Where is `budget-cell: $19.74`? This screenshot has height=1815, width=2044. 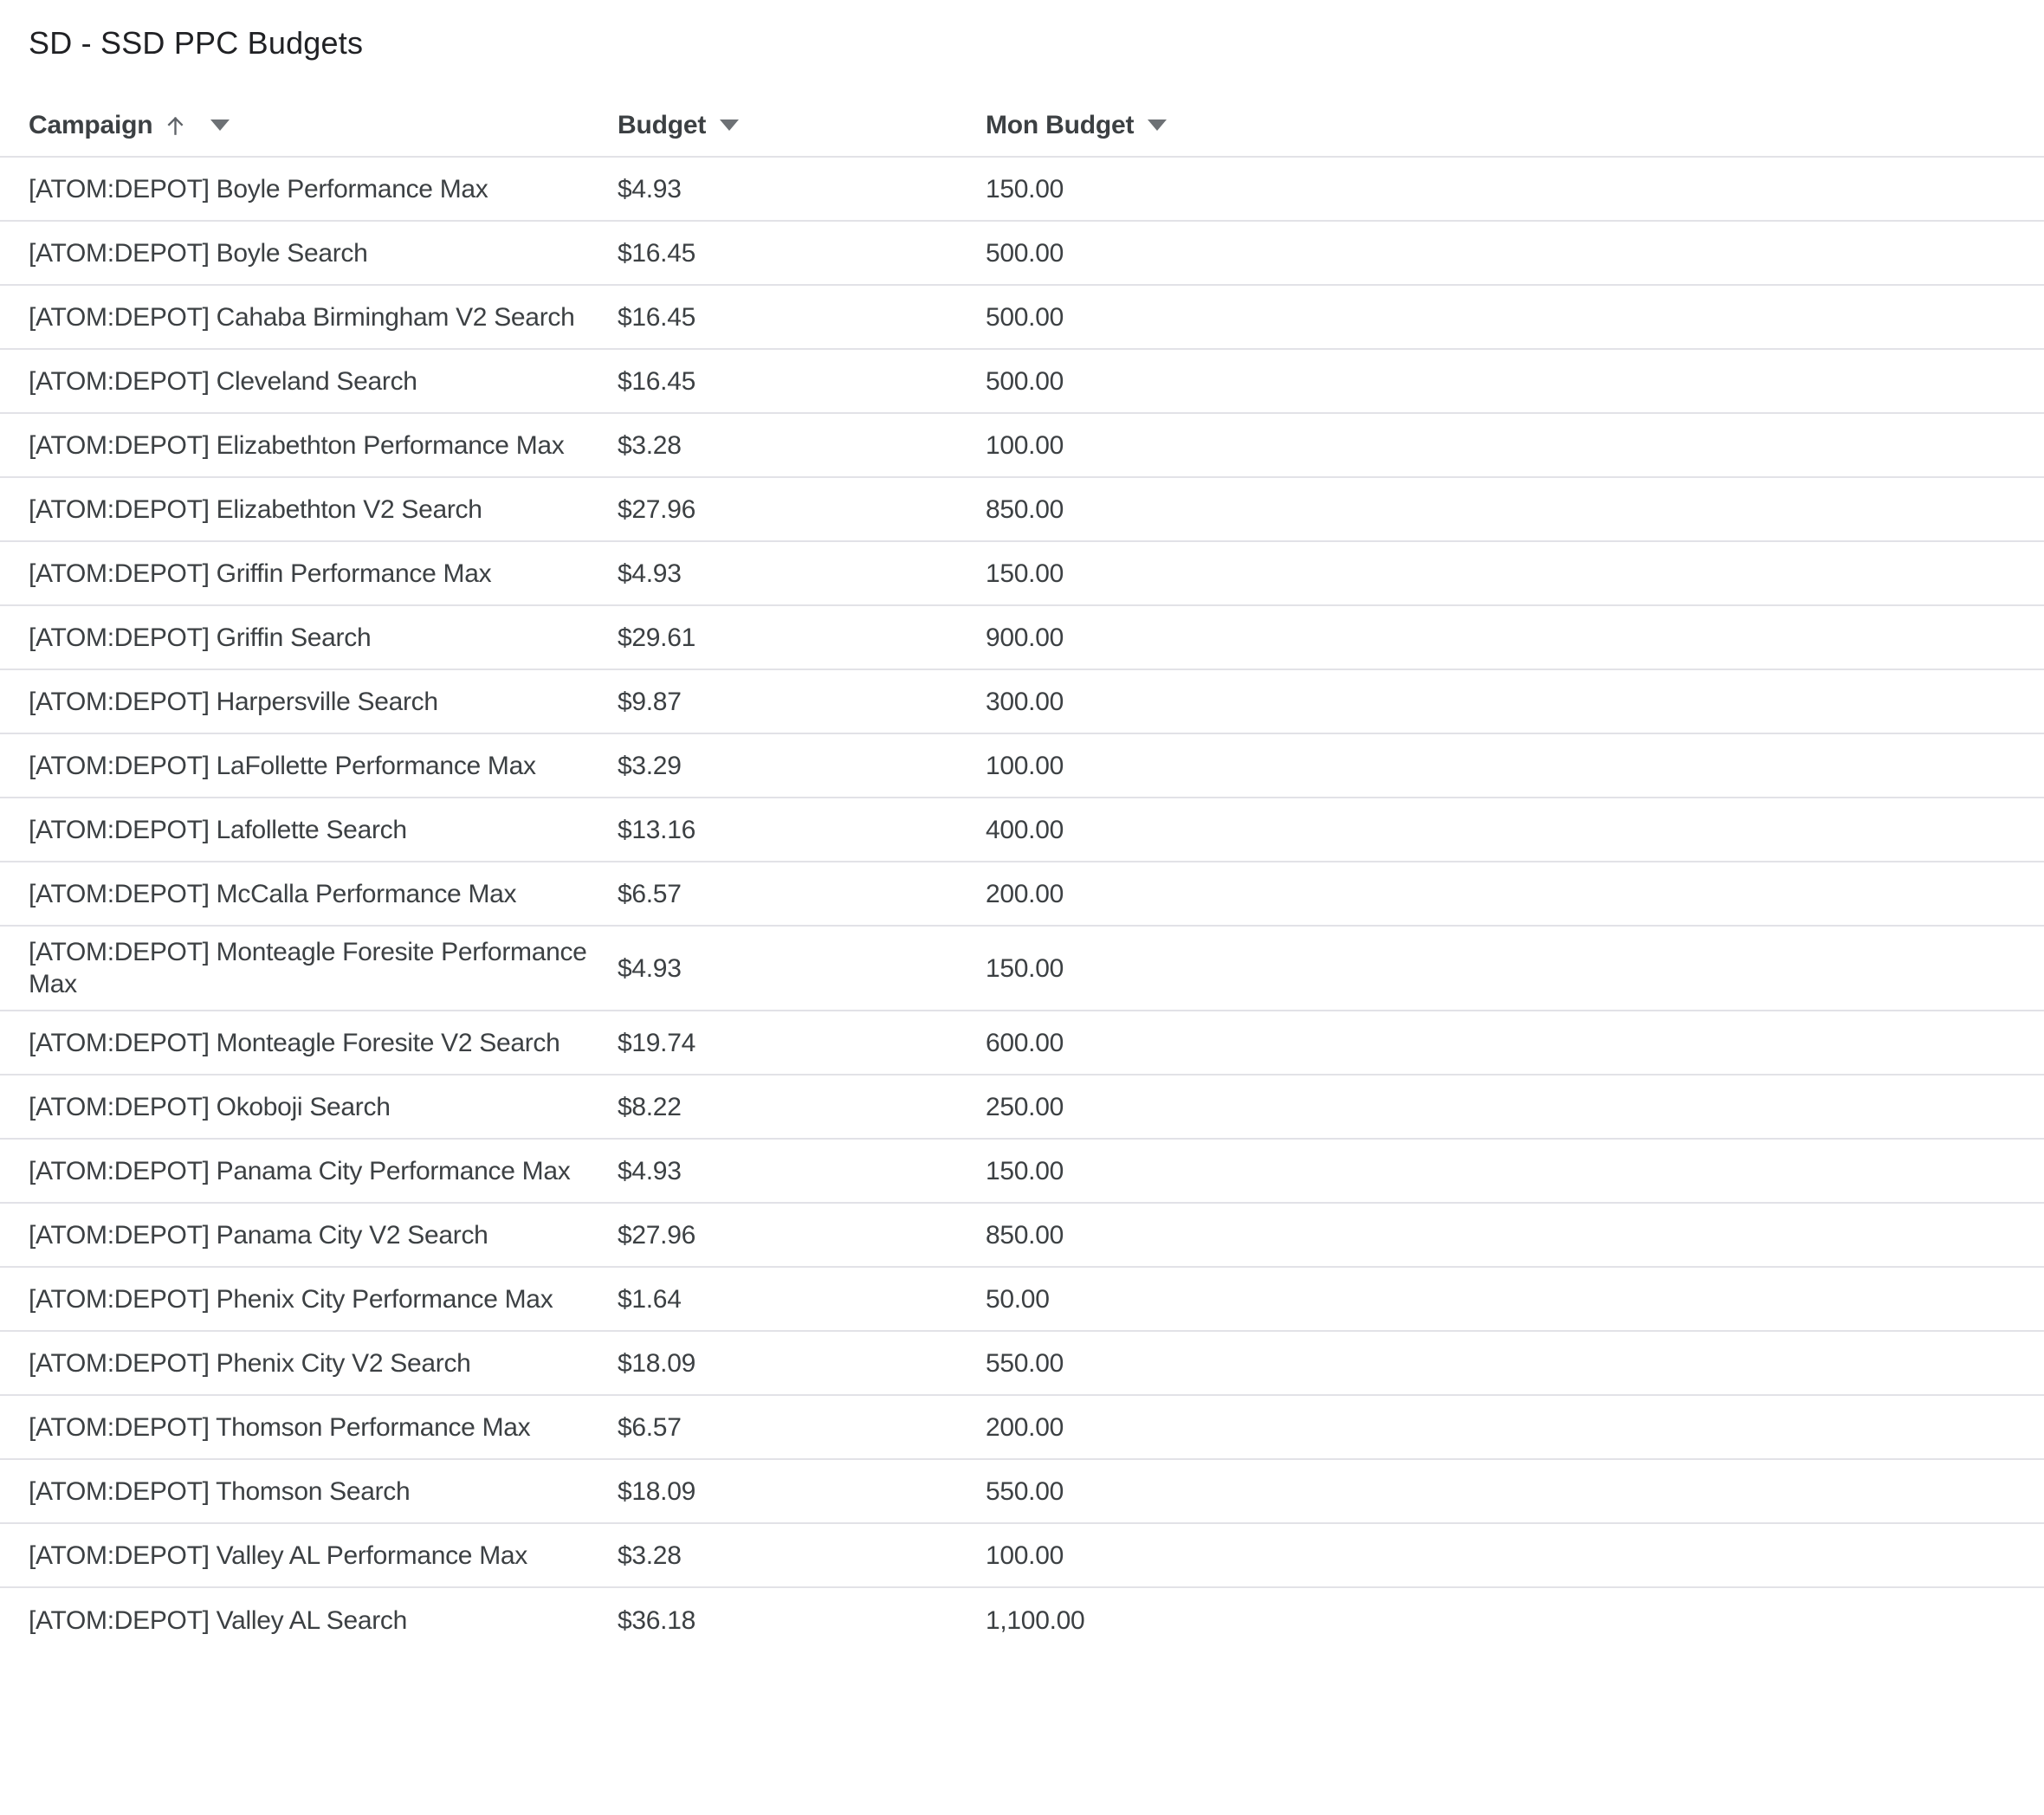
budget-cell: $19.74 is located at coordinates (657, 1042).